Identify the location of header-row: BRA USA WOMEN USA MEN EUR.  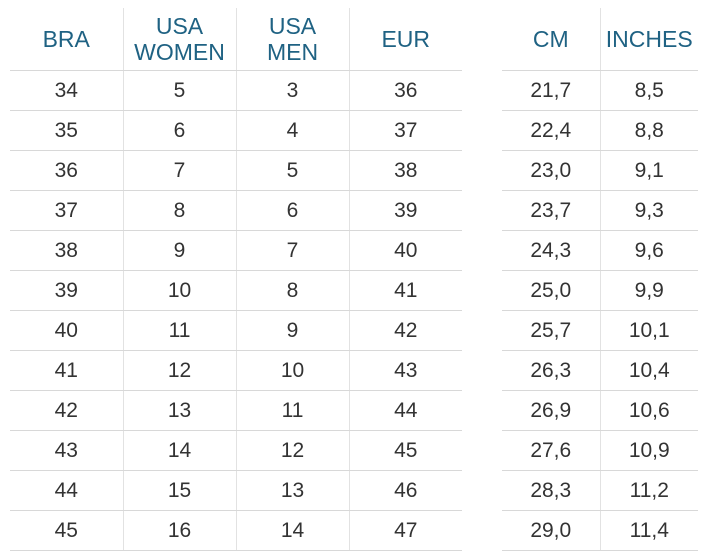
(236, 39).